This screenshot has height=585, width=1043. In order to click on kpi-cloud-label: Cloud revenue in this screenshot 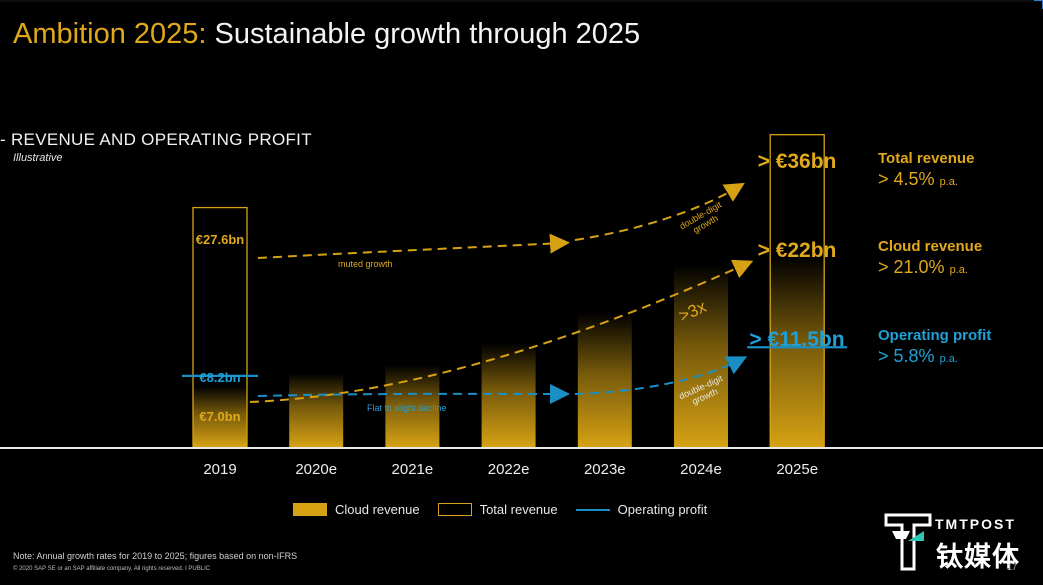, I will do `click(930, 246)`.